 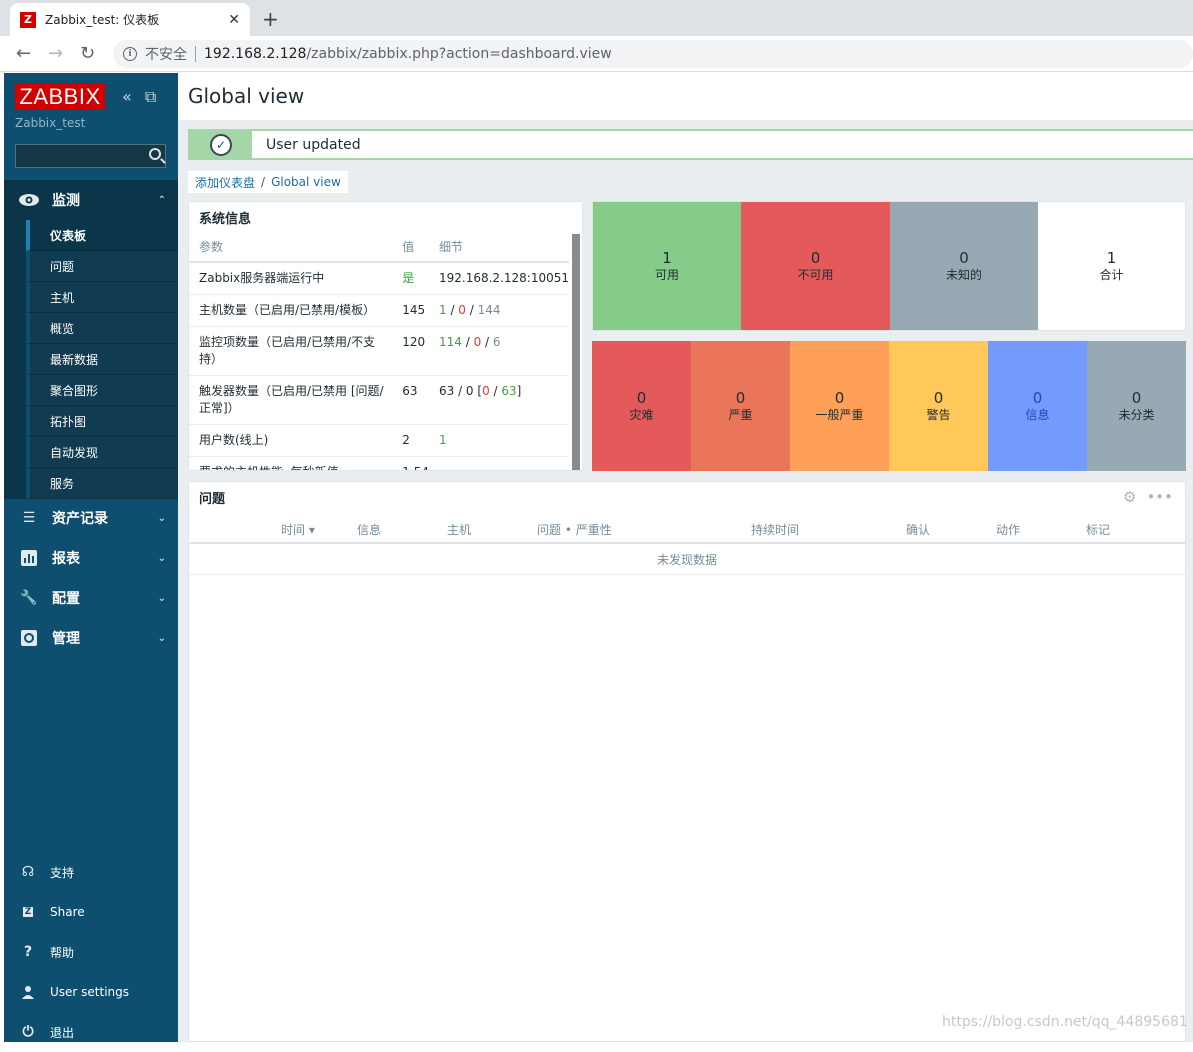 What do you see at coordinates (161, 200) in the screenshot?
I see `chevron-up-icon: ⌃` at bounding box center [161, 200].